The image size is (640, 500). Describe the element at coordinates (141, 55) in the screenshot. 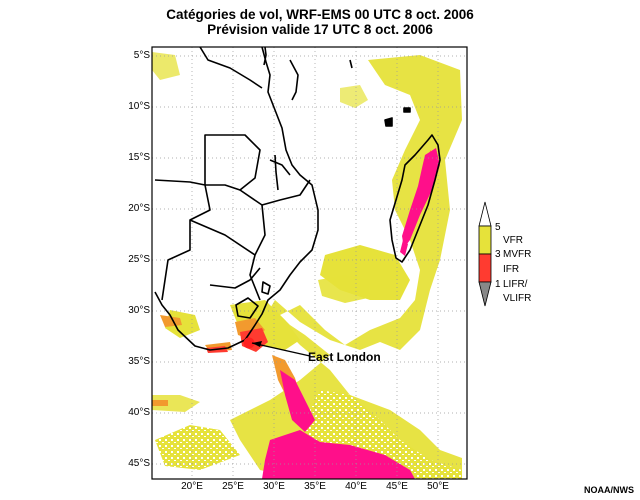

I see `lat-label: 5°S` at that location.